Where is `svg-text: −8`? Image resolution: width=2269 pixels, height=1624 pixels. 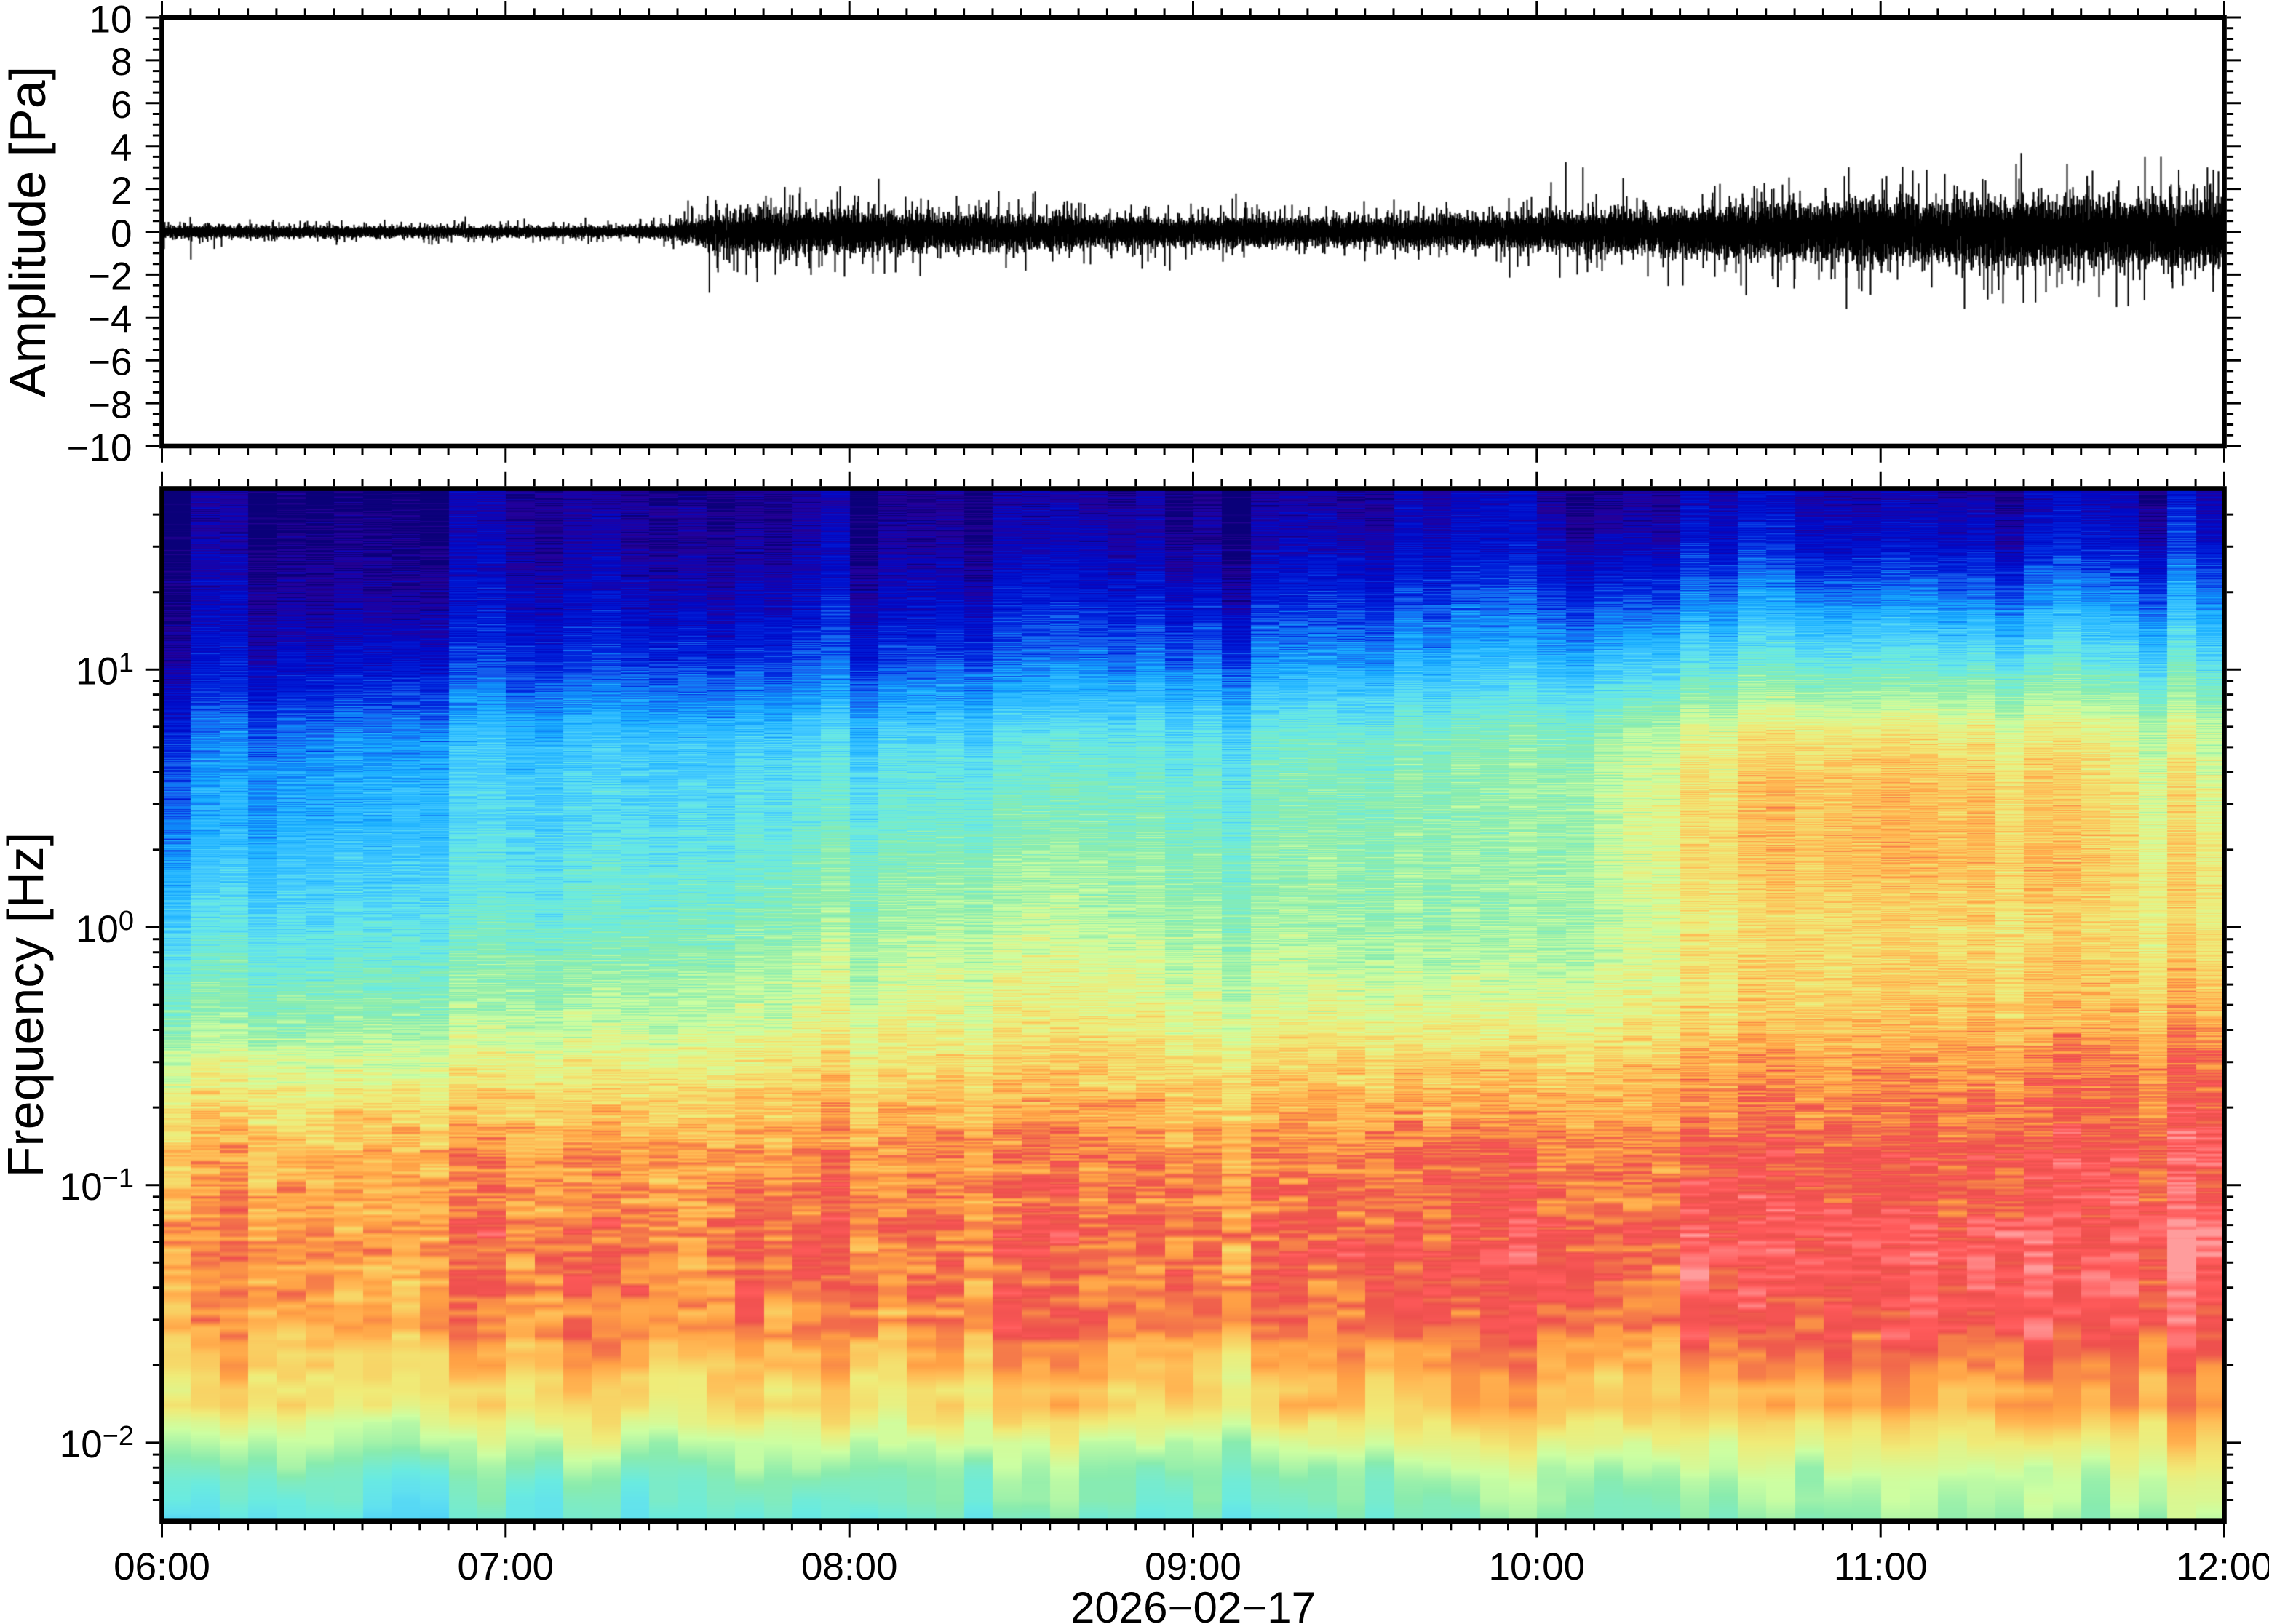
svg-text: −8 is located at coordinates (110, 404).